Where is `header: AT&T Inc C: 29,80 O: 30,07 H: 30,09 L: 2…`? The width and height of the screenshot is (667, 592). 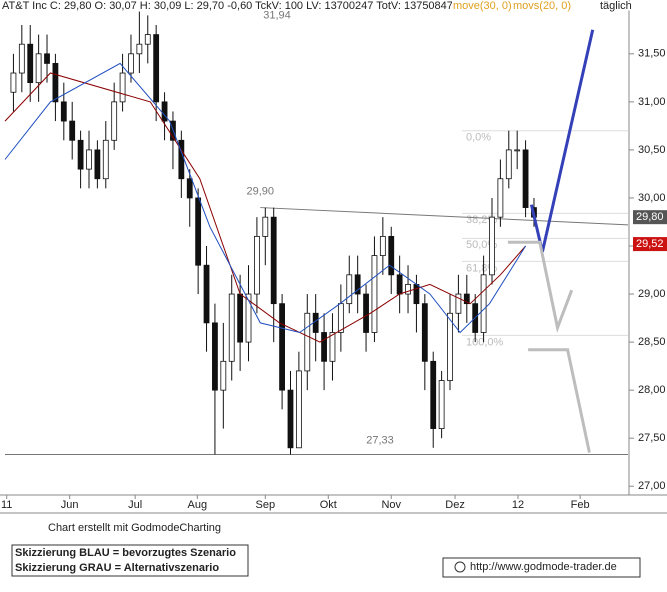 header: AT&T Inc C: 29,80 O: 30,07 H: 30,09 L: 2… is located at coordinates (227, 6).